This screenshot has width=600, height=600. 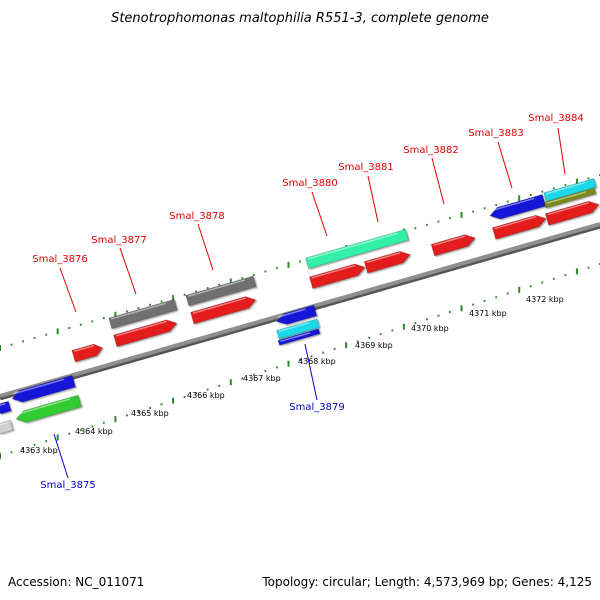 I want to click on accession-text: Accession: NC_011071, so click(x=76, y=582).